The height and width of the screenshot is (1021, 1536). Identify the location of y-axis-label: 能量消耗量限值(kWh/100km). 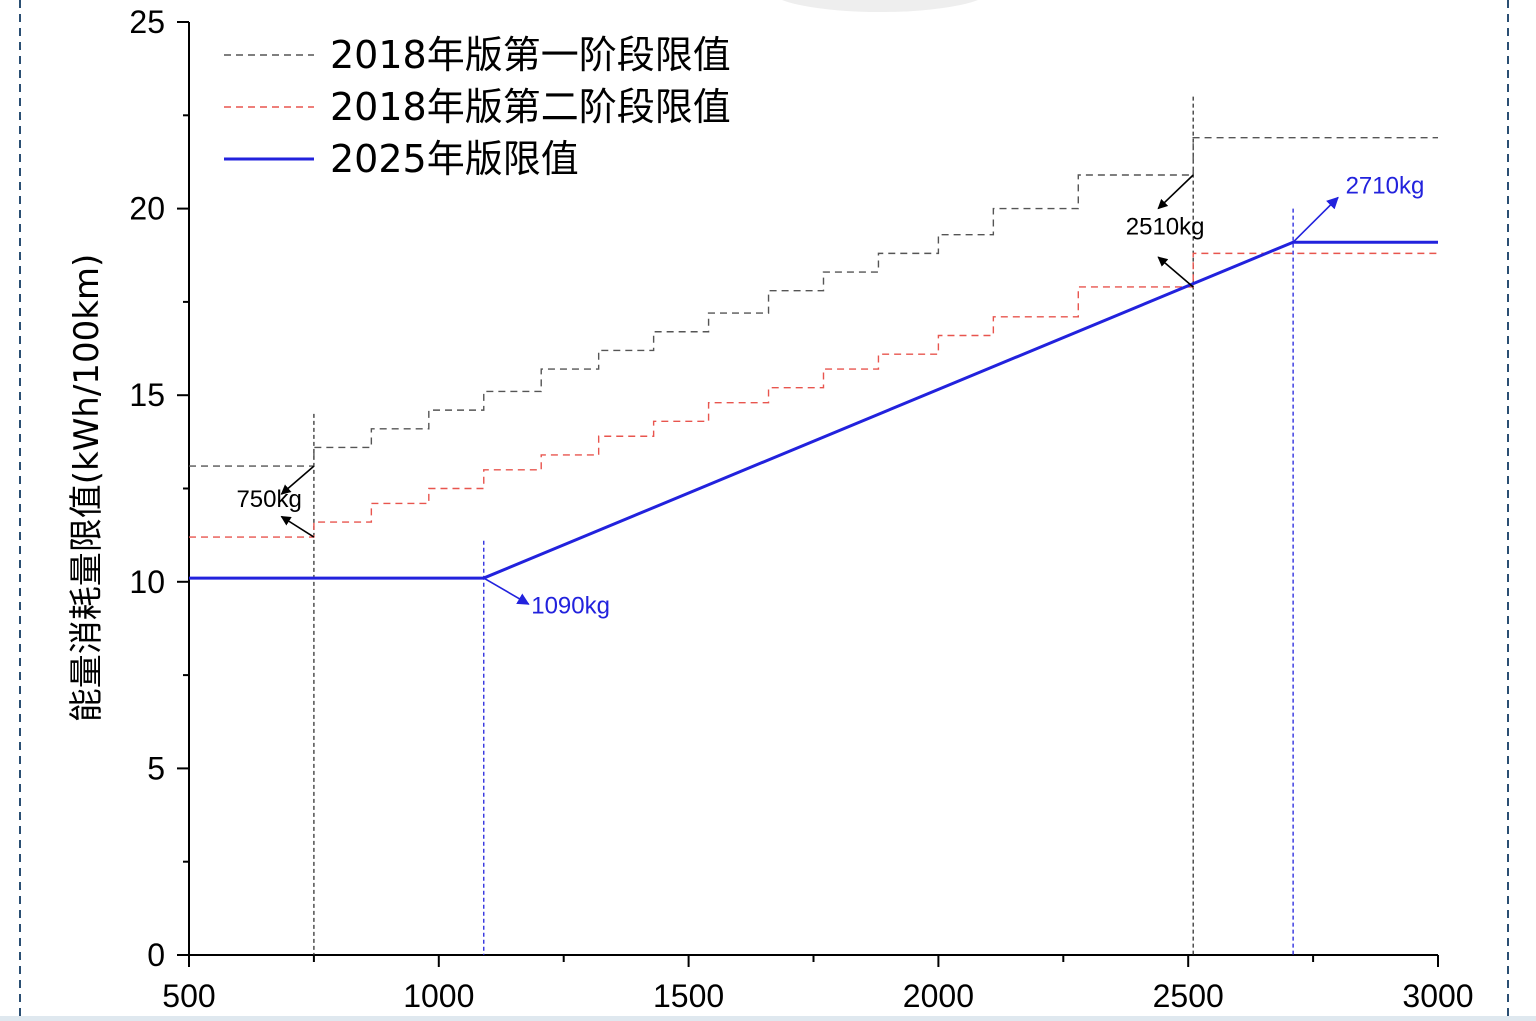
(87, 488).